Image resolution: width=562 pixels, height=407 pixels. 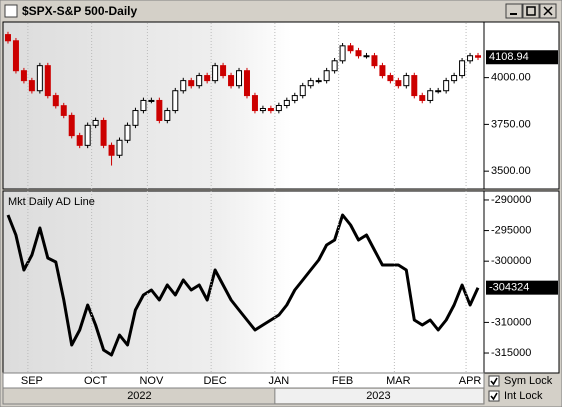 I want to click on x-tick-label: FEB, so click(x=342, y=381).